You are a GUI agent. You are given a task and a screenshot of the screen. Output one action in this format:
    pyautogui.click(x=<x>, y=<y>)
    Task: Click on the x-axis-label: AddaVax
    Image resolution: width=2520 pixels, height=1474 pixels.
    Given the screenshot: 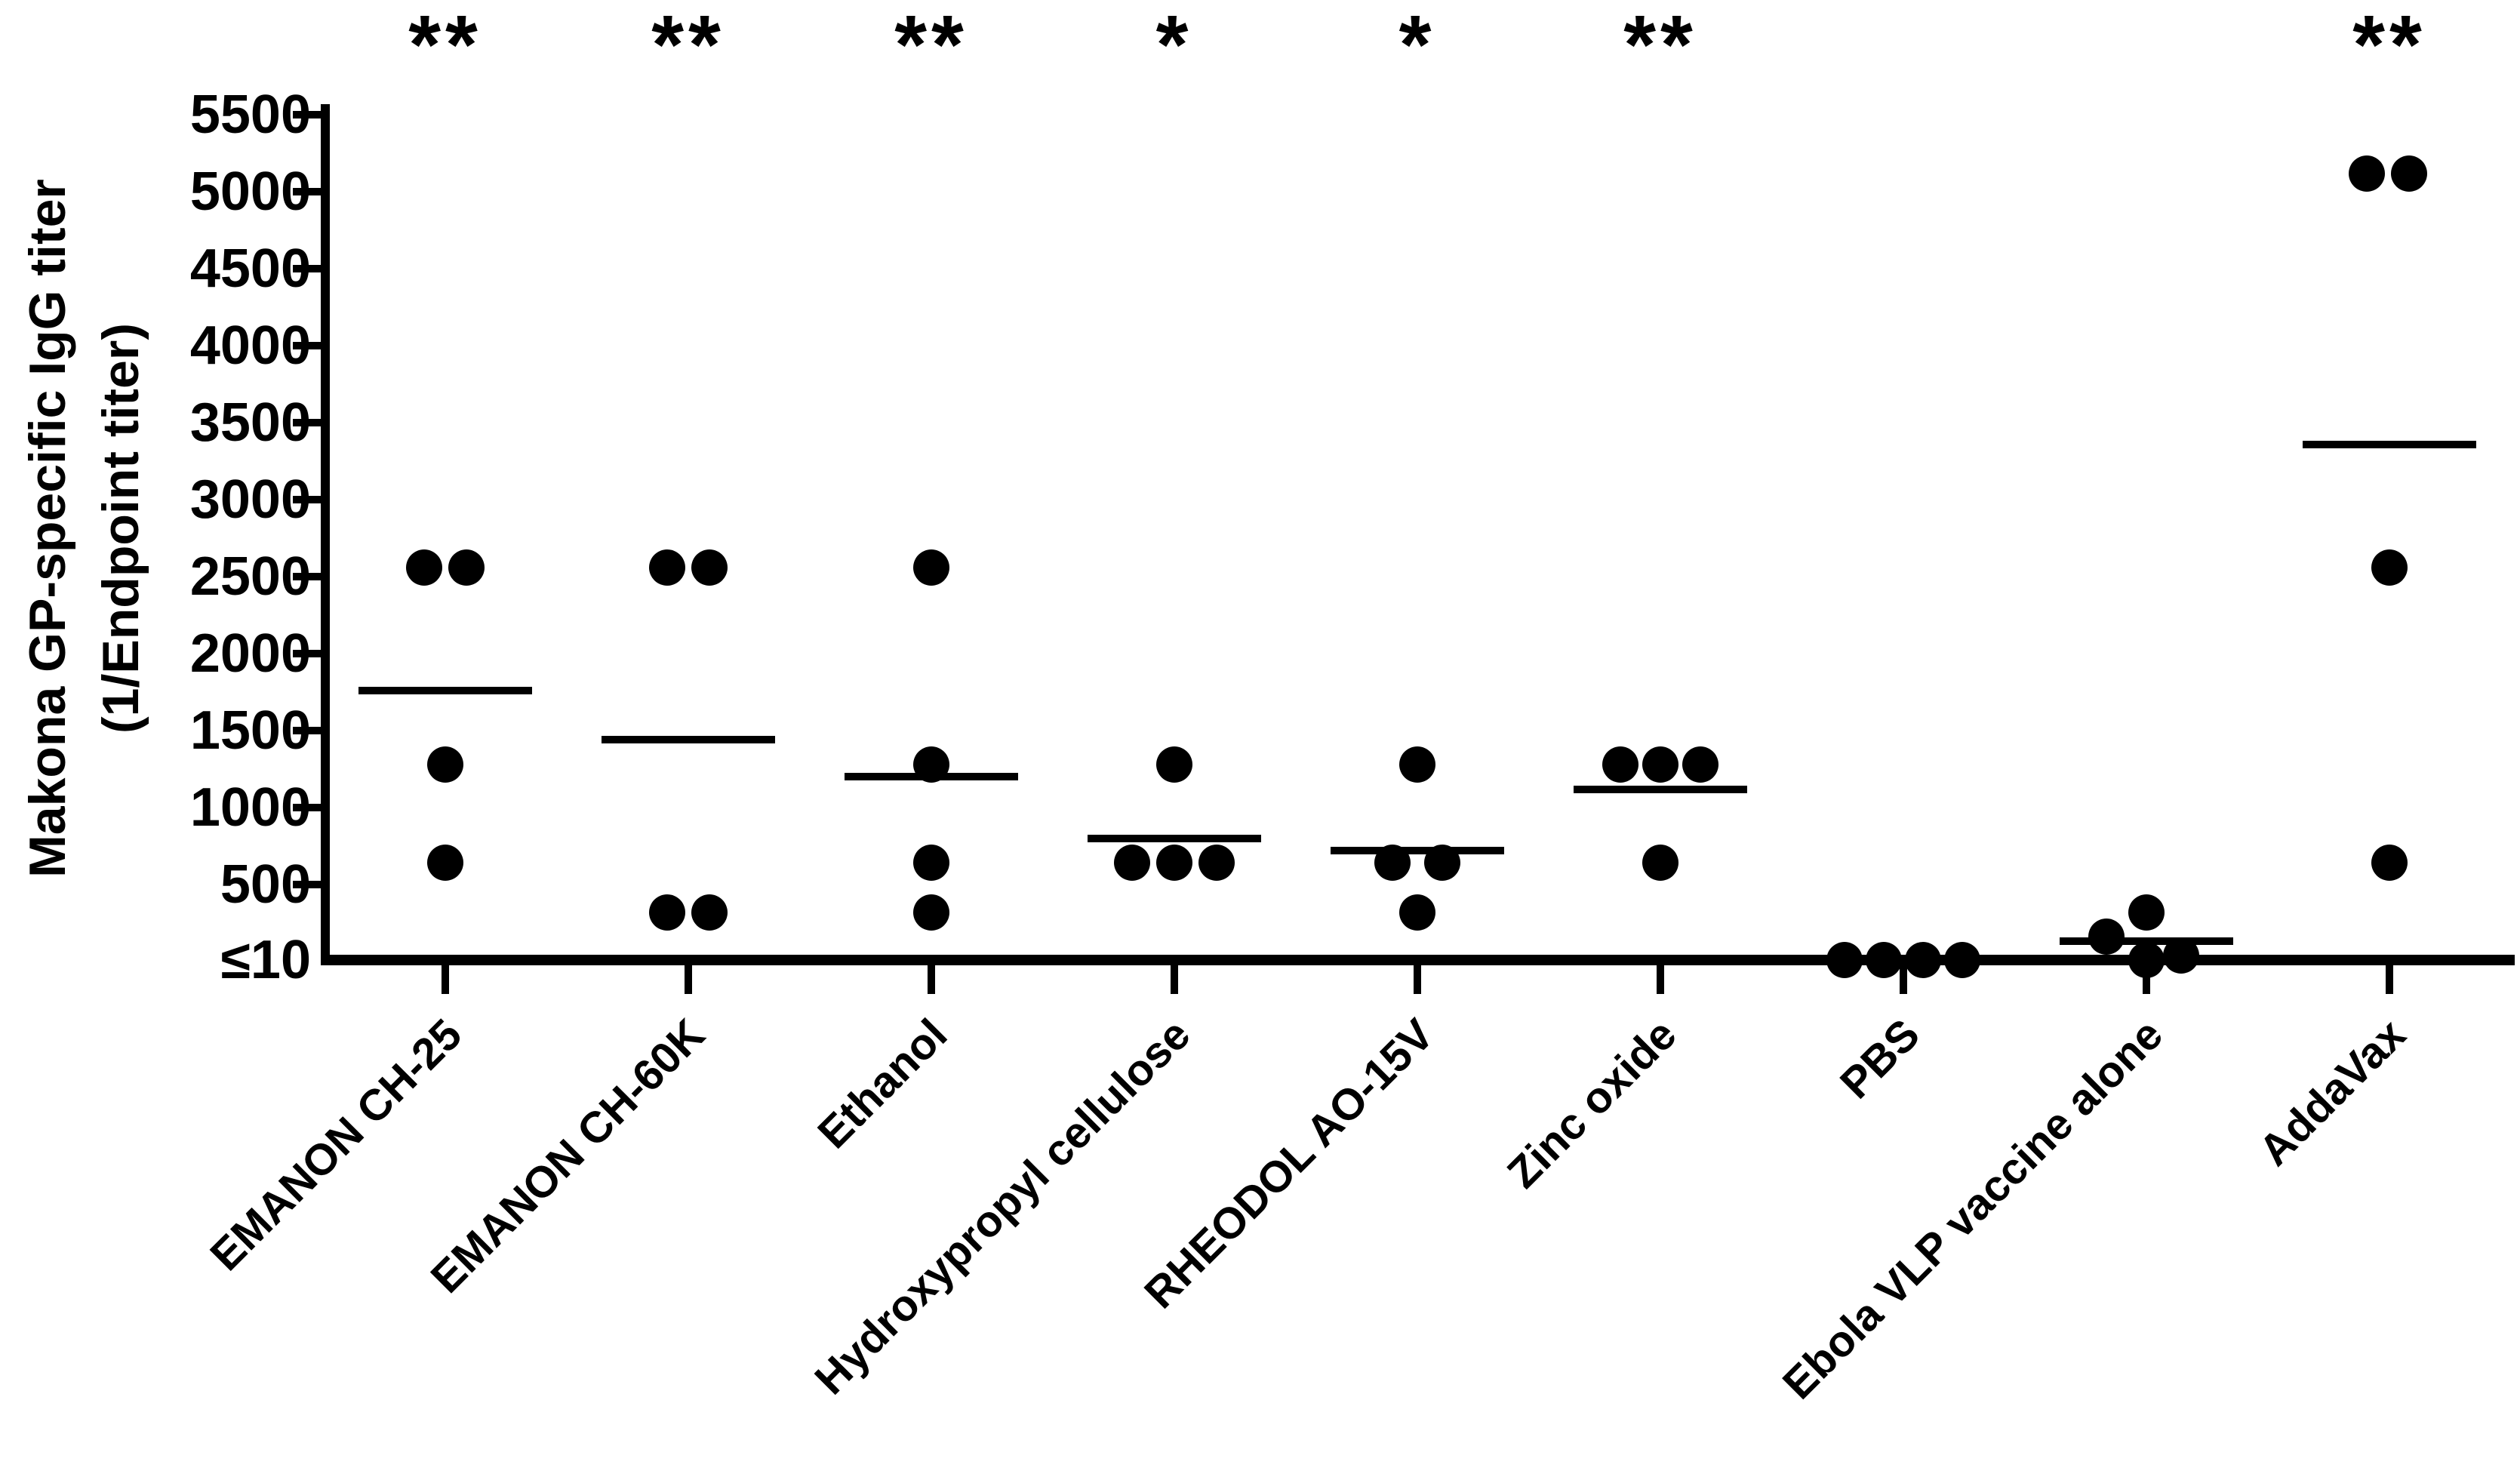 What is the action you would take?
    pyautogui.click(x=2332, y=1092)
    